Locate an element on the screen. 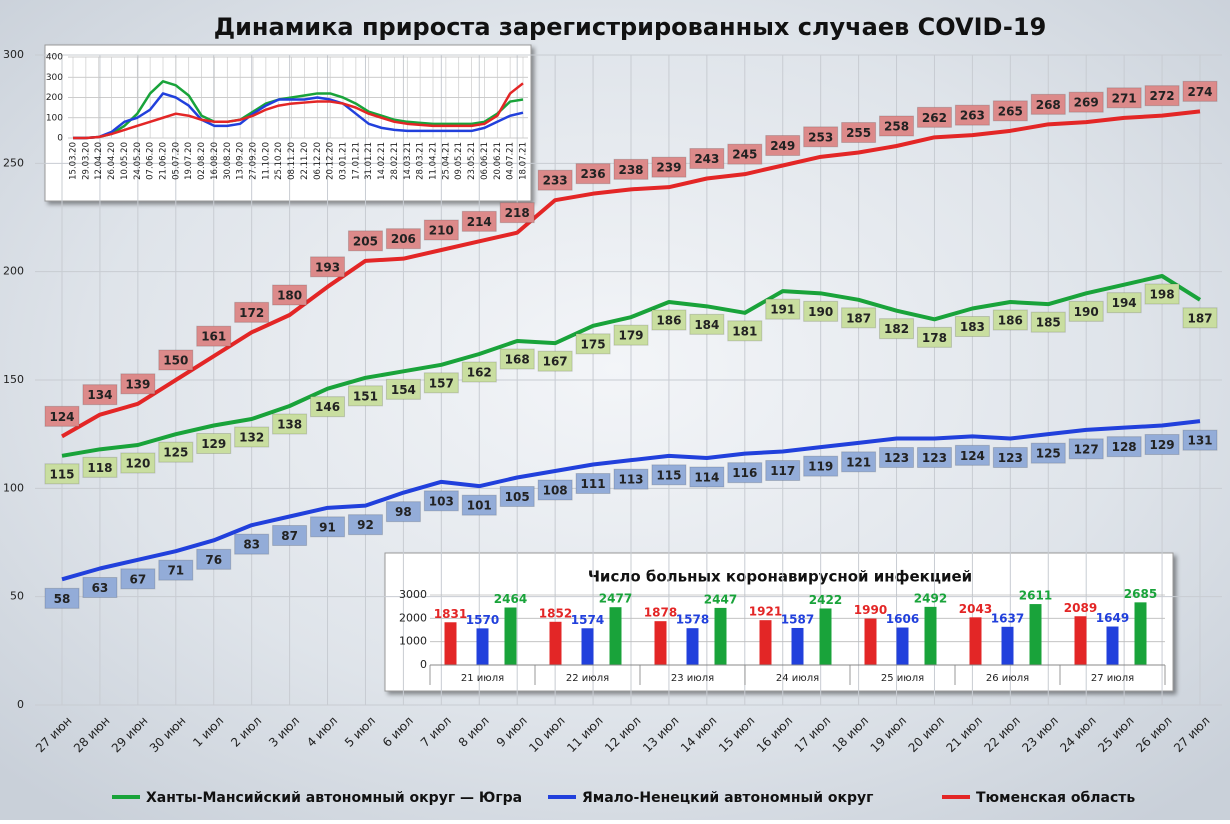 The image size is (1230, 824). y-tick-label: 3000 is located at coordinates (413, 594).